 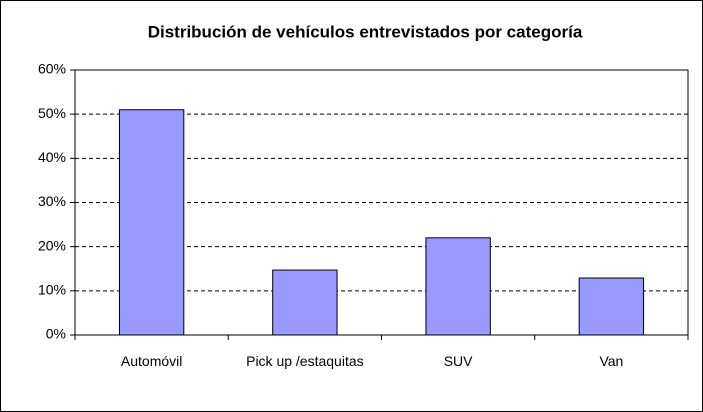 What do you see at coordinates (151, 361) in the screenshot?
I see `x-tick-label: Automóvil` at bounding box center [151, 361].